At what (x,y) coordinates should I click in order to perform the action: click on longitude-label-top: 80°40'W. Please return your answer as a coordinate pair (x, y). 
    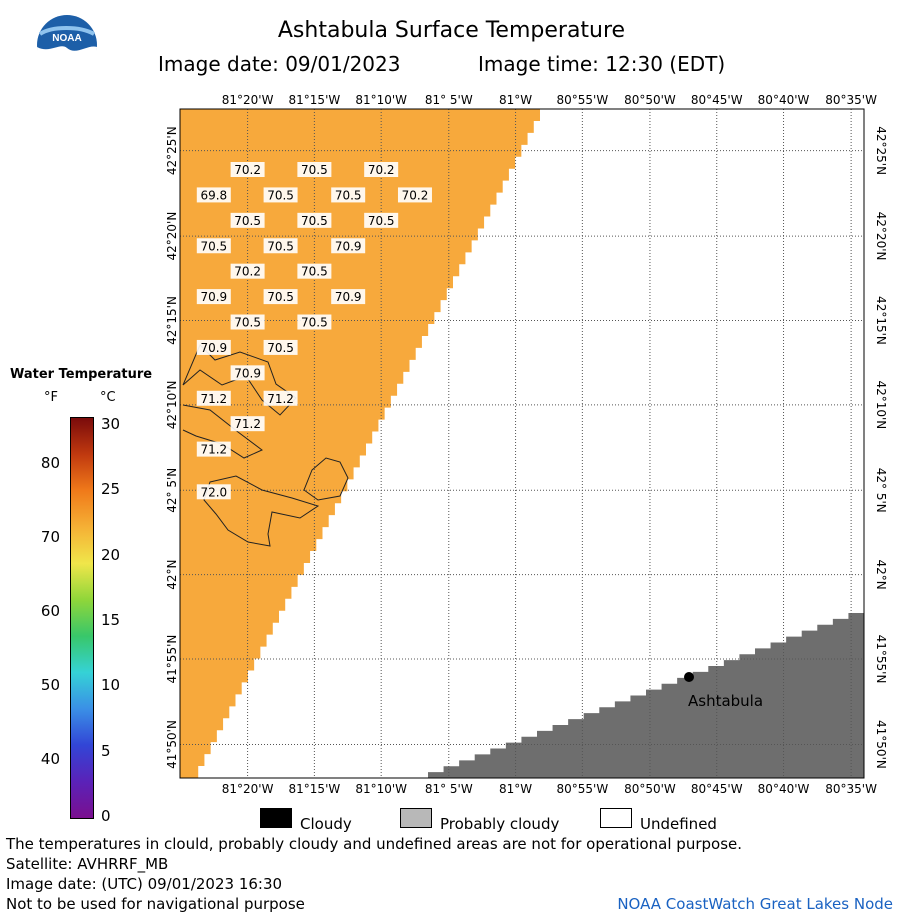
    Looking at the image, I should click on (784, 100).